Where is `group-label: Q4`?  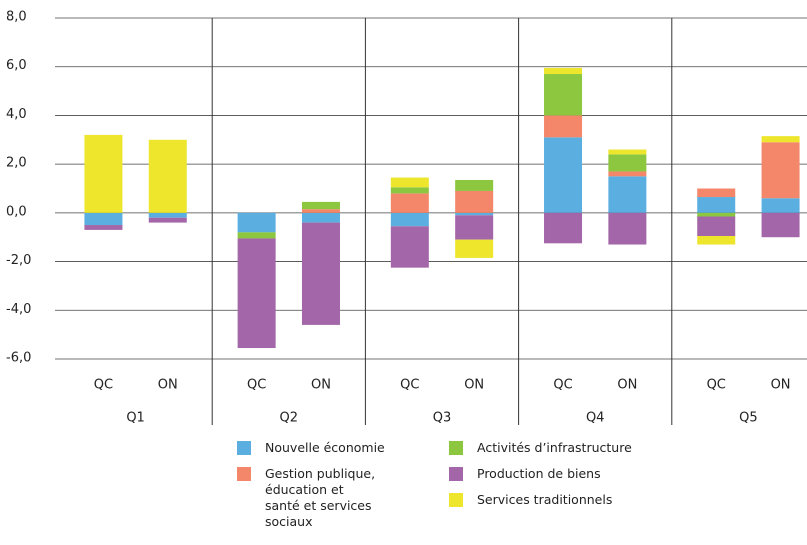
group-label: Q4 is located at coordinates (595, 418).